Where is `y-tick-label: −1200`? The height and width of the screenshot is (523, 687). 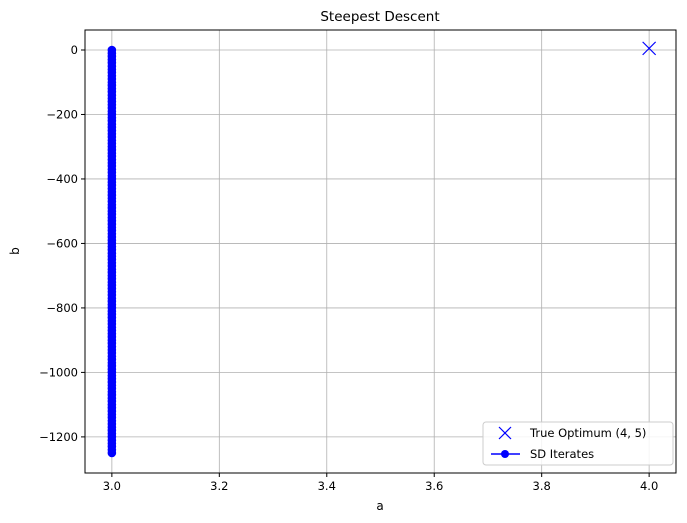 y-tick-label: −1200 is located at coordinates (58, 437).